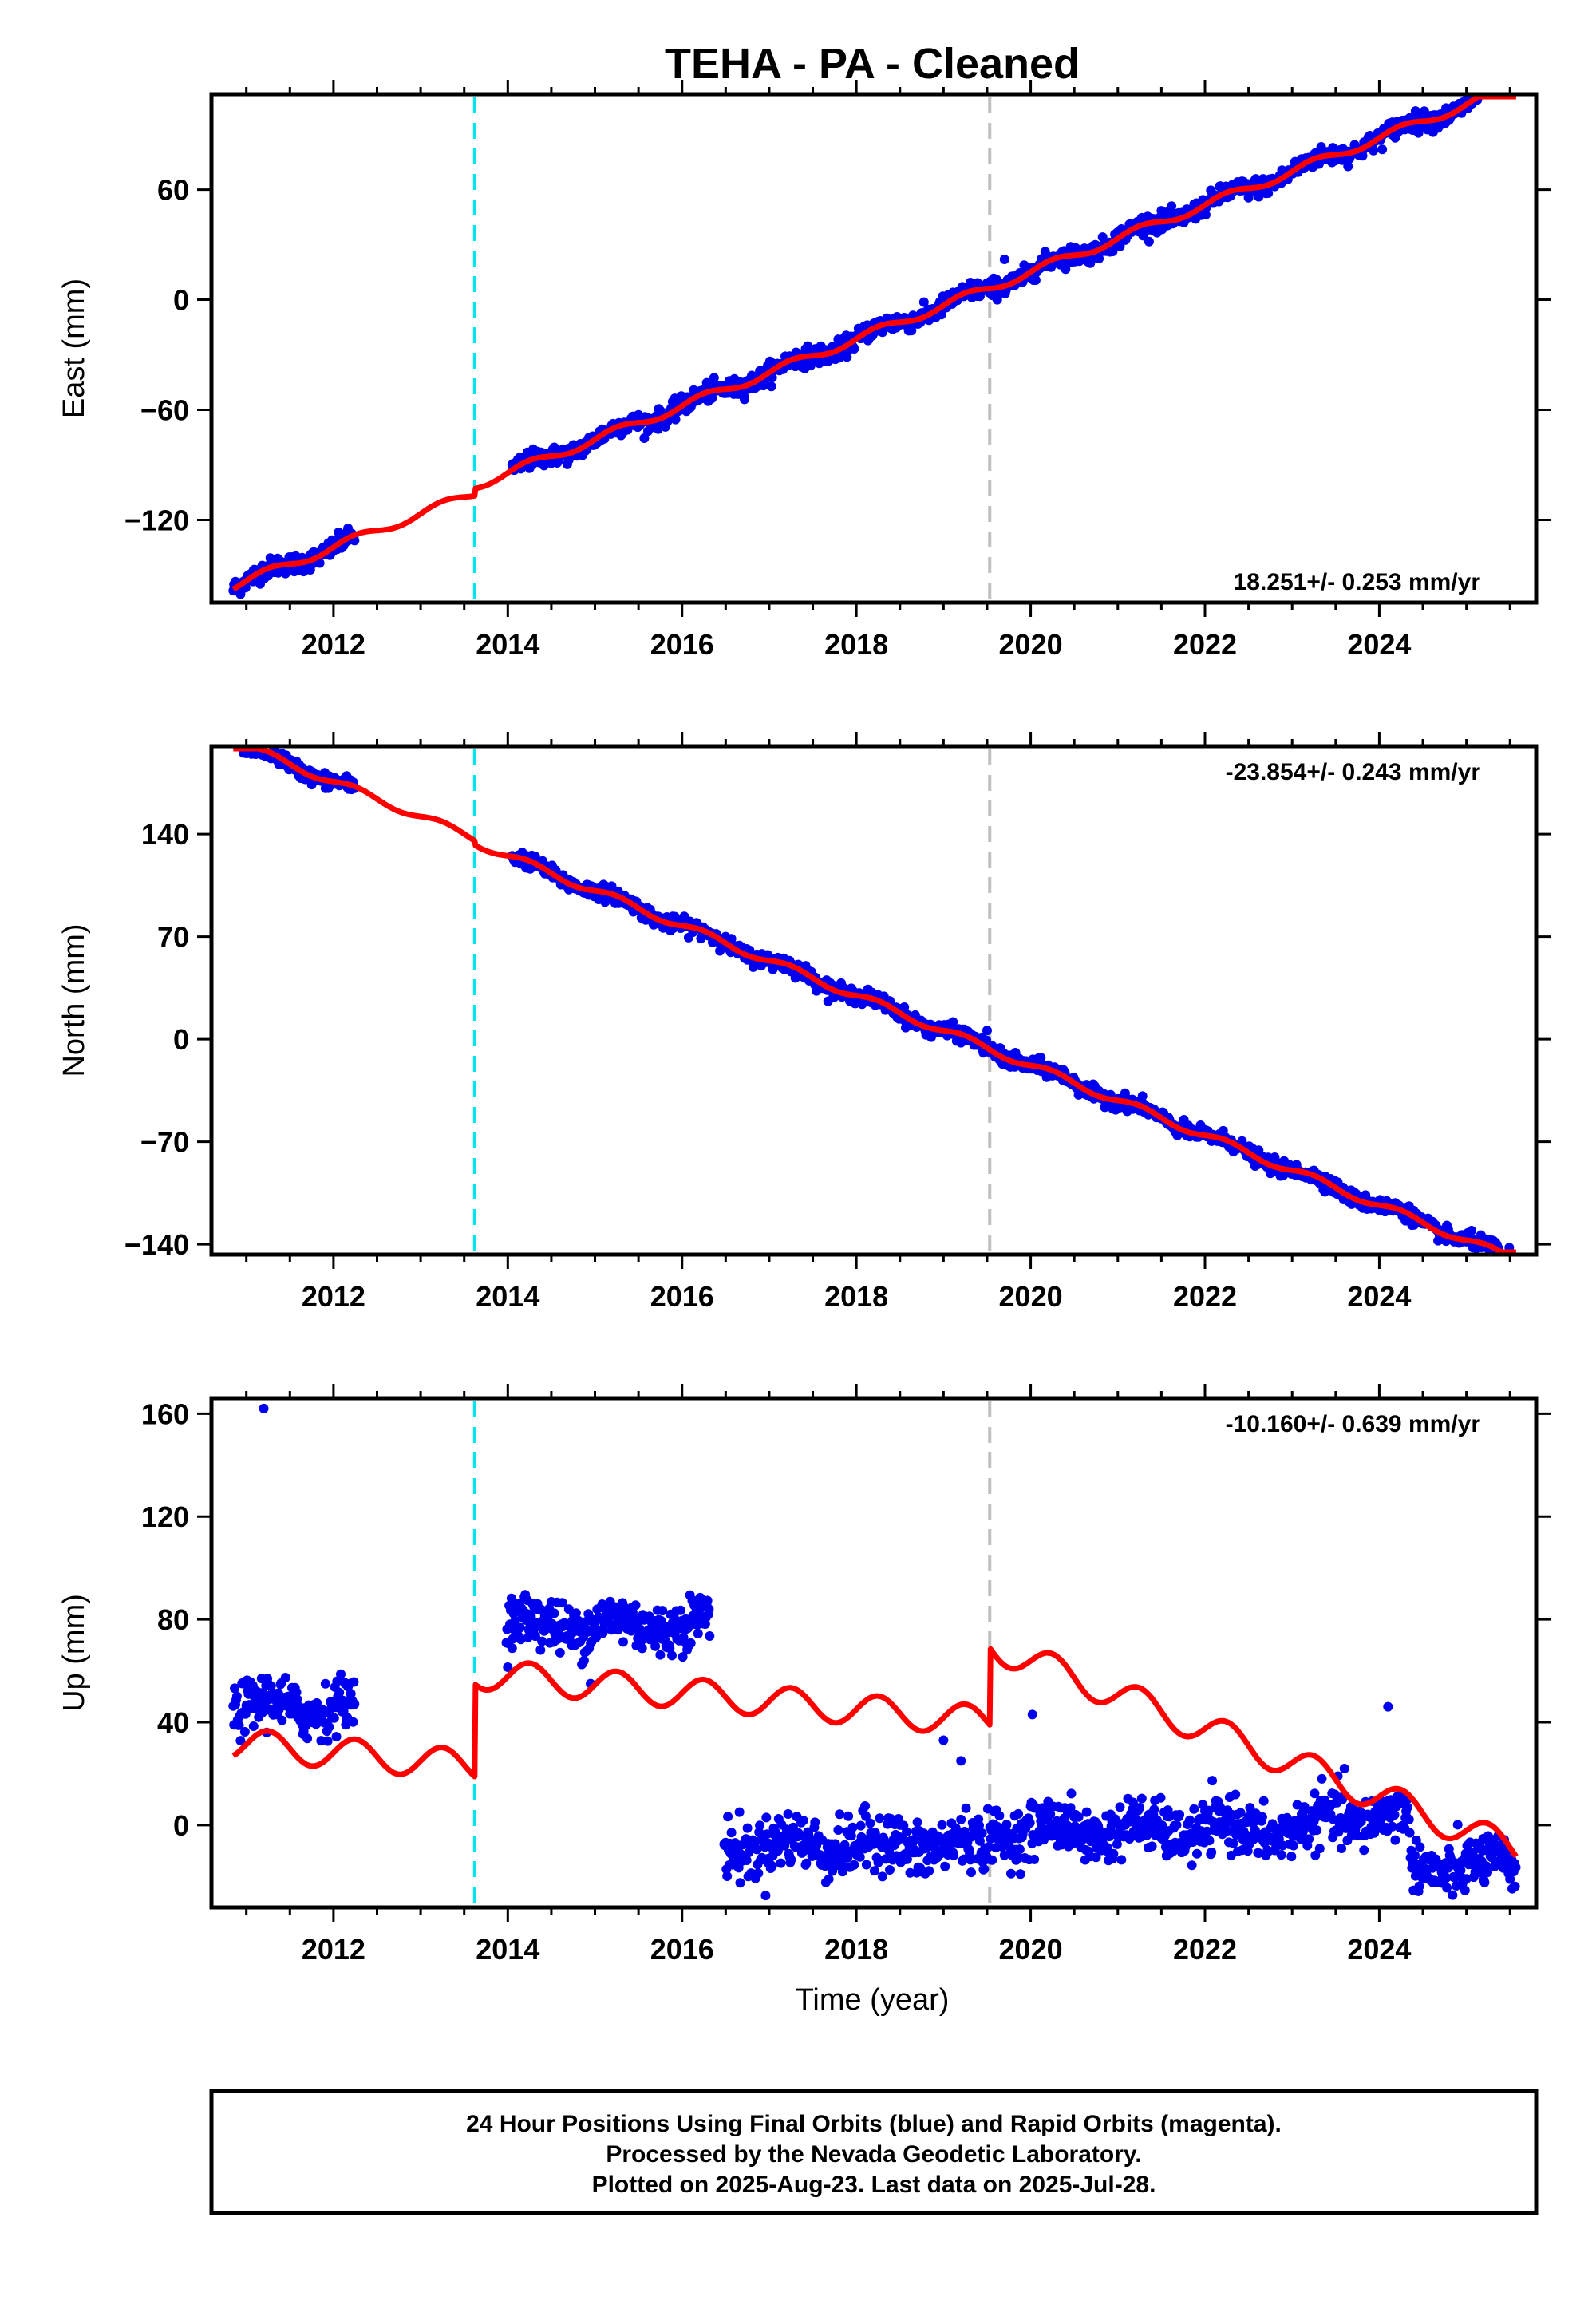 The width and height of the screenshot is (1596, 2316). I want to click on y-tick-label: −60, so click(164, 411).